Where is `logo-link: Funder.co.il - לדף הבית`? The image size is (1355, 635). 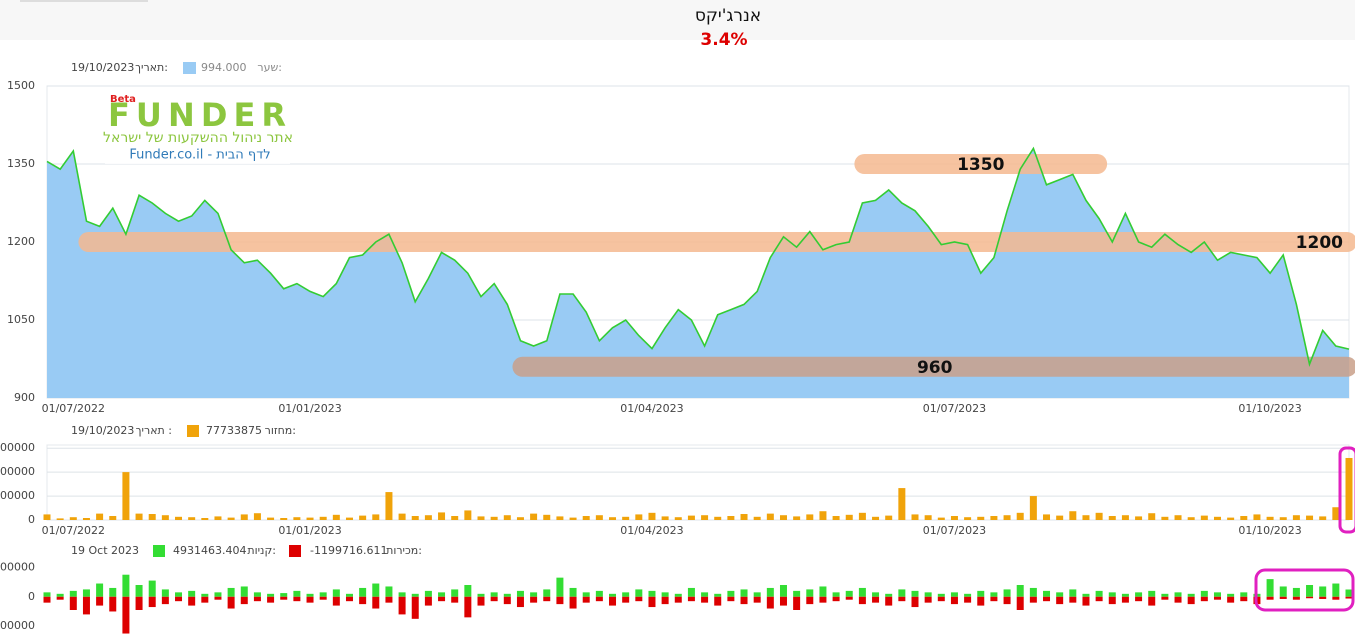
logo-link: Funder.co.il - לדף הבית is located at coordinates (199, 155).